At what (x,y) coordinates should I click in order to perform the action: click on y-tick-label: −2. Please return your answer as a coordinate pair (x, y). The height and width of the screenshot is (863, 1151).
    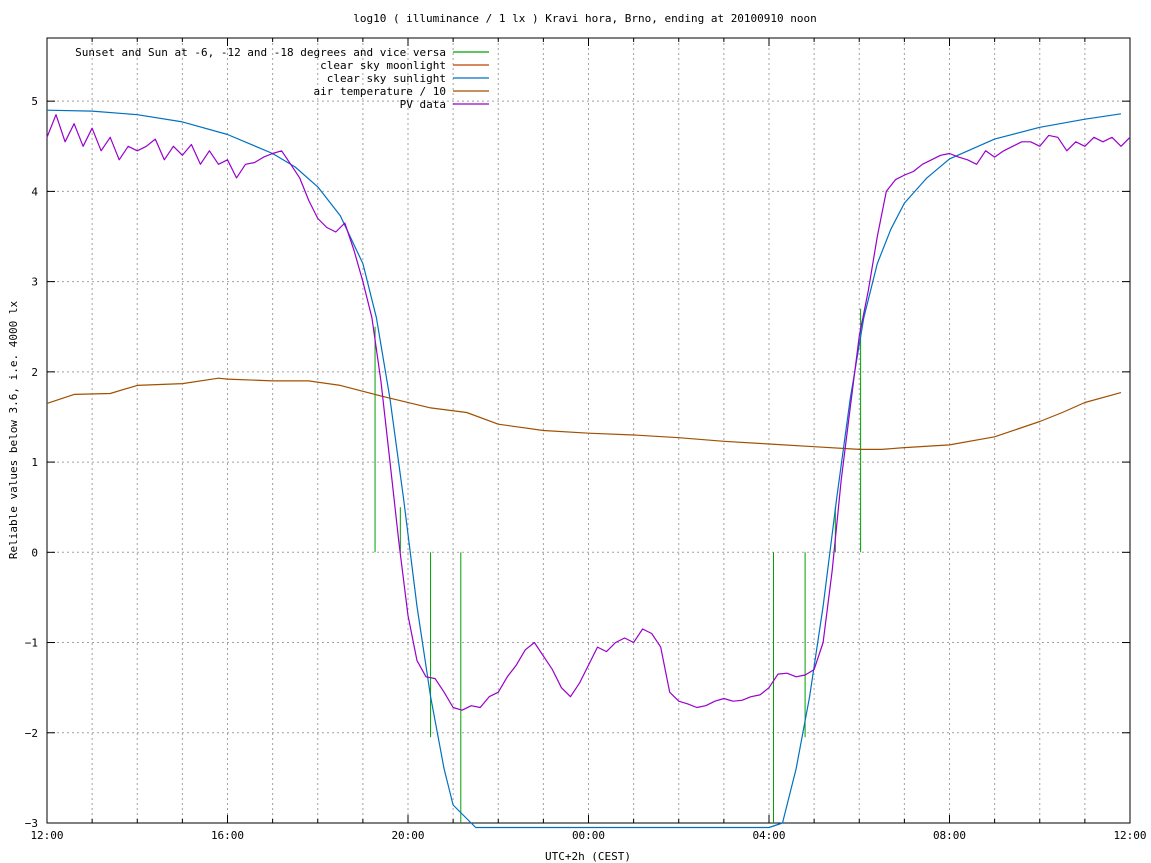
    Looking at the image, I should click on (31, 733).